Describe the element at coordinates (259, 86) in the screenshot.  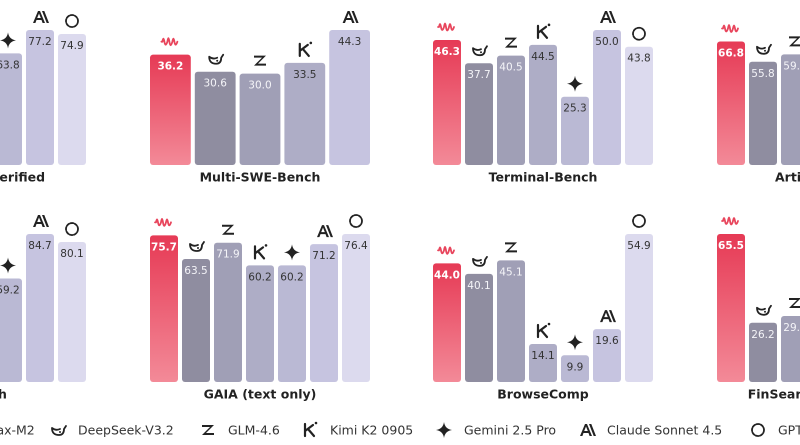
I see `value-label: 30.0` at that location.